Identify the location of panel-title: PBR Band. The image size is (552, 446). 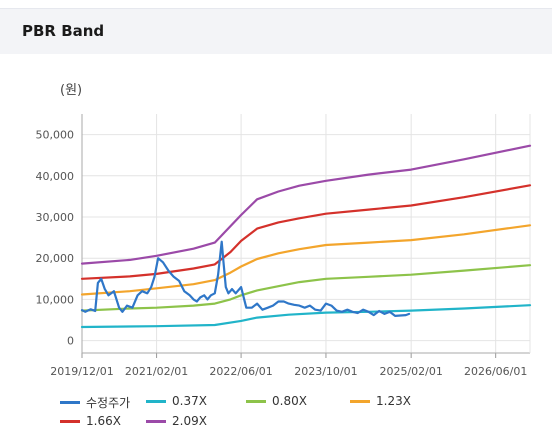
(63, 31).